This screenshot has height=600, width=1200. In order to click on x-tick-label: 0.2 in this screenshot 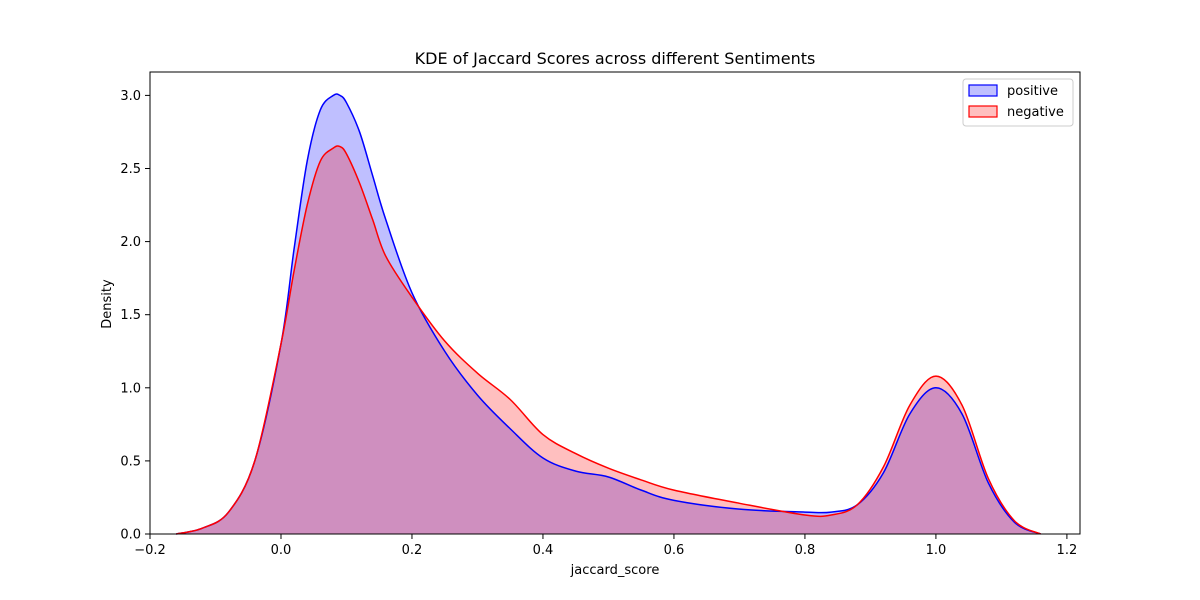, I will do `click(412, 550)`.